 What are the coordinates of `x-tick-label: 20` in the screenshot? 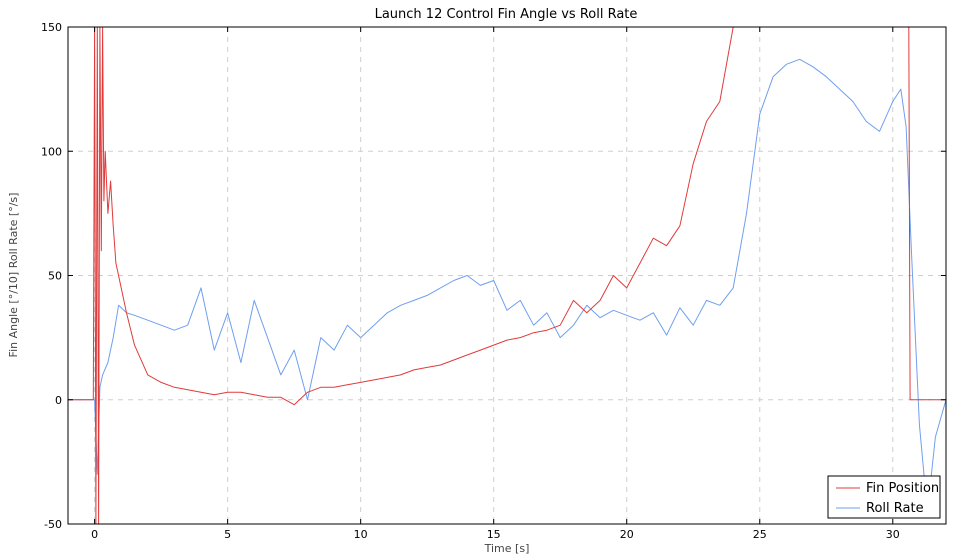 It's located at (627, 534).